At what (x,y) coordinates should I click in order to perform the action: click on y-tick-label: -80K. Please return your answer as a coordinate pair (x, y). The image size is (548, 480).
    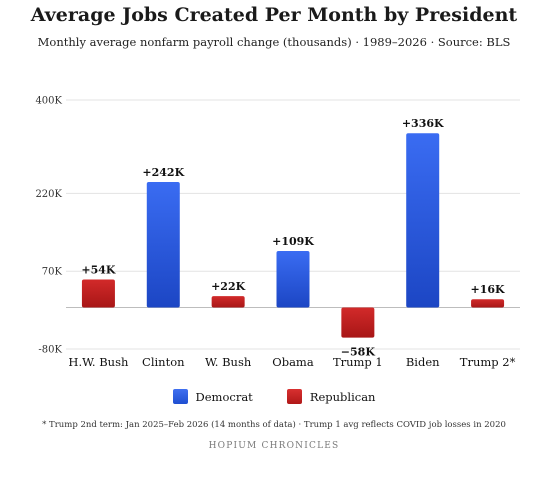
    Looking at the image, I should click on (50, 350).